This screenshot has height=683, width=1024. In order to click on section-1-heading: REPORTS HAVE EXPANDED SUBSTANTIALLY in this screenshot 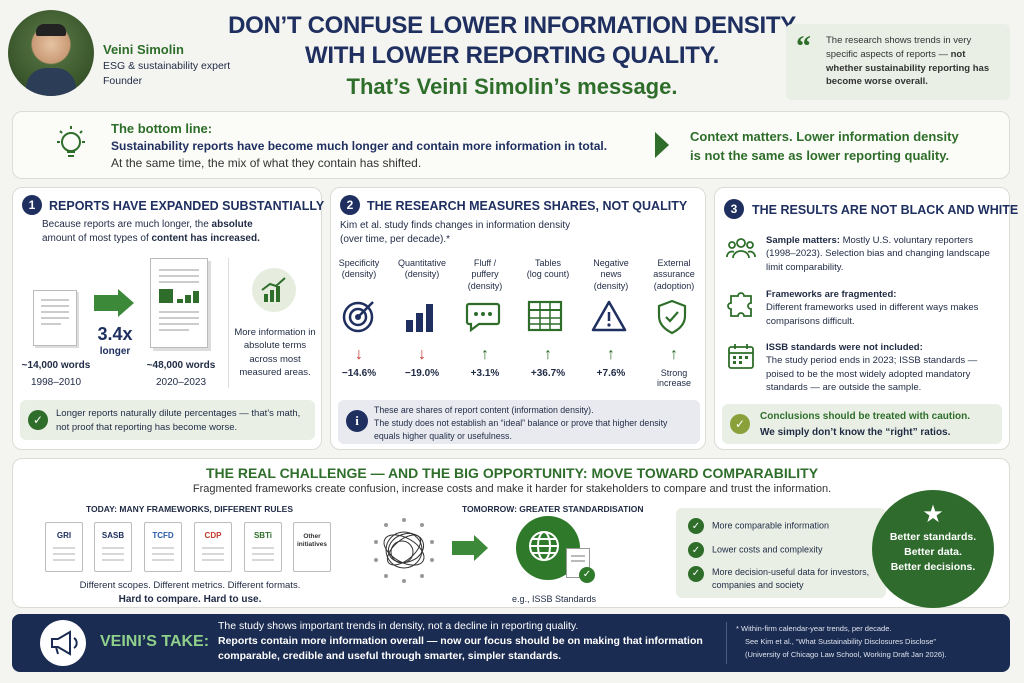, I will do `click(187, 206)`.